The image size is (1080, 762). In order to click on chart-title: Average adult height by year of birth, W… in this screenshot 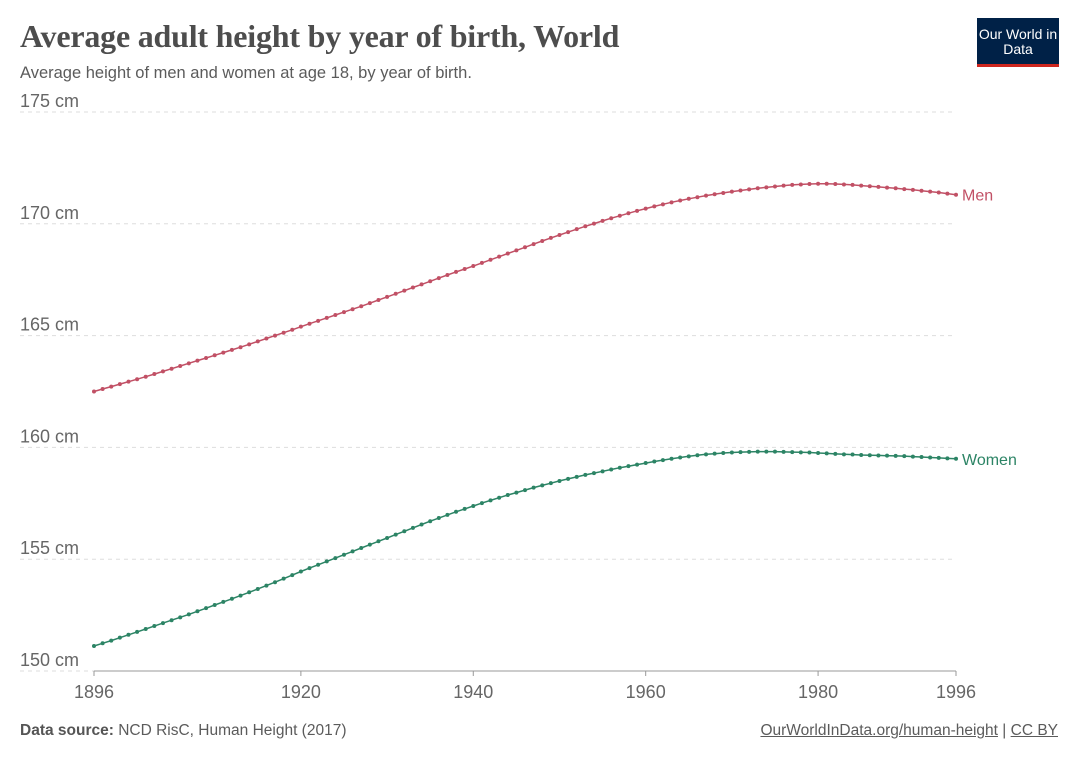, I will do `click(320, 36)`.